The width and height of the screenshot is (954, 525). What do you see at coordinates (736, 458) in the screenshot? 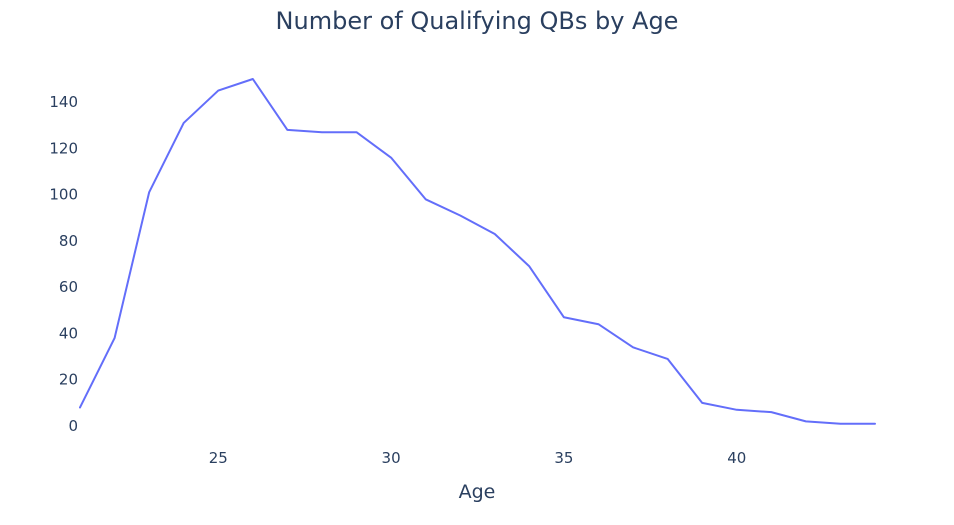
I see `x-tick-label: 40` at bounding box center [736, 458].